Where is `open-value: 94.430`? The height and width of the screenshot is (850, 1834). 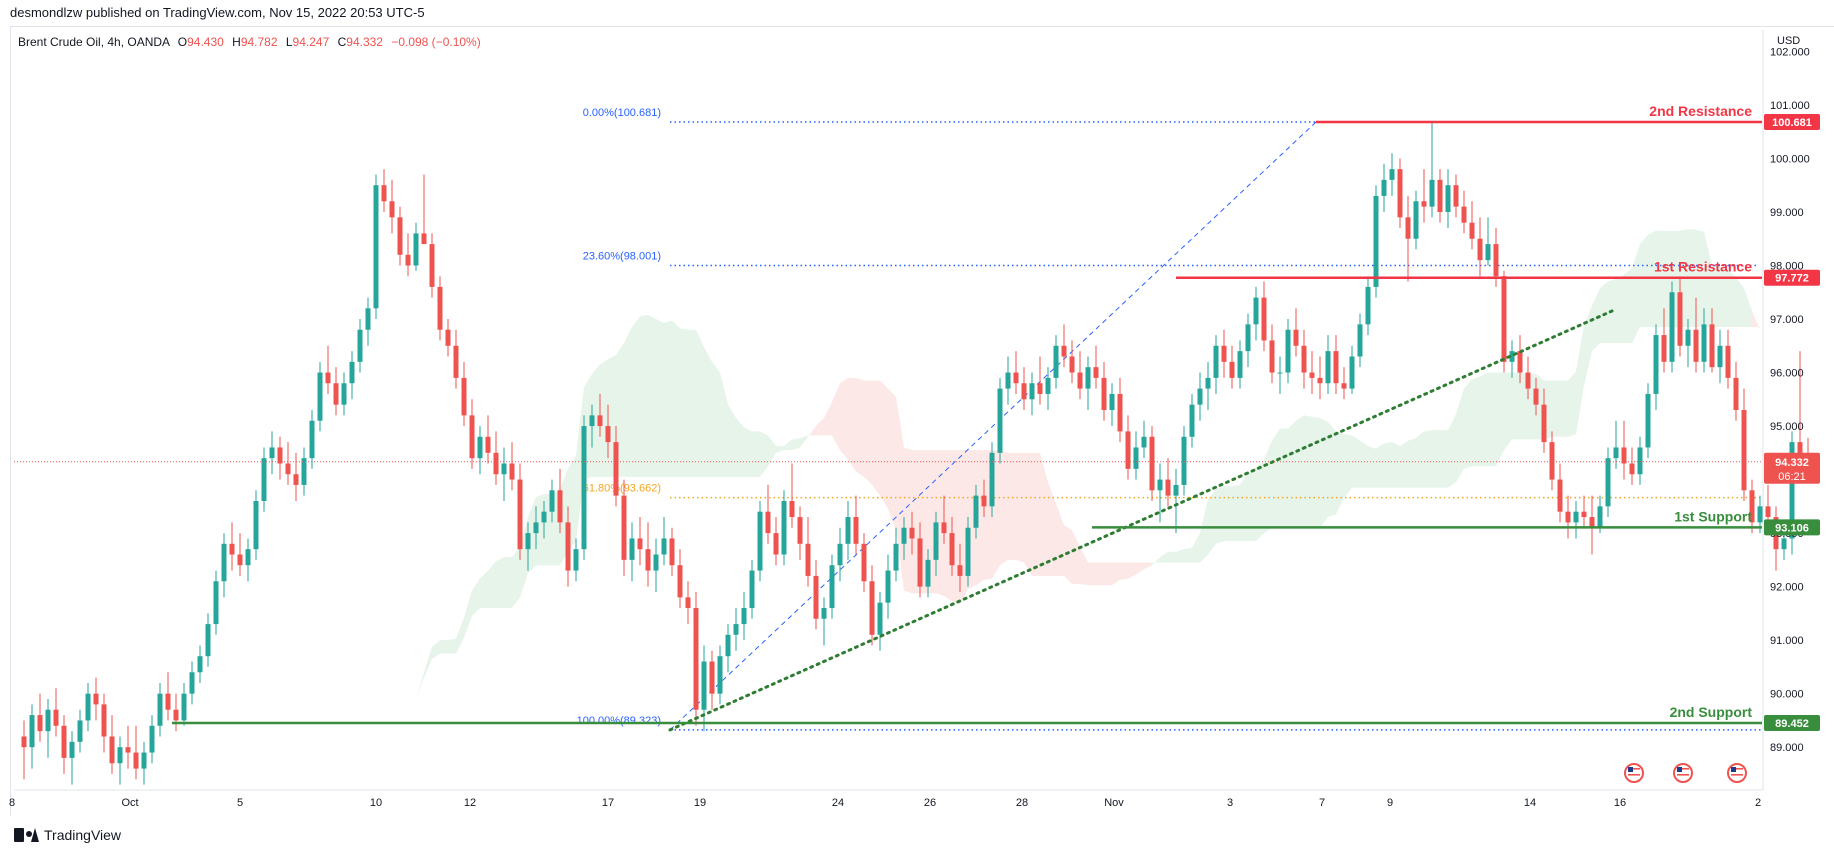
open-value: 94.430 is located at coordinates (205, 42).